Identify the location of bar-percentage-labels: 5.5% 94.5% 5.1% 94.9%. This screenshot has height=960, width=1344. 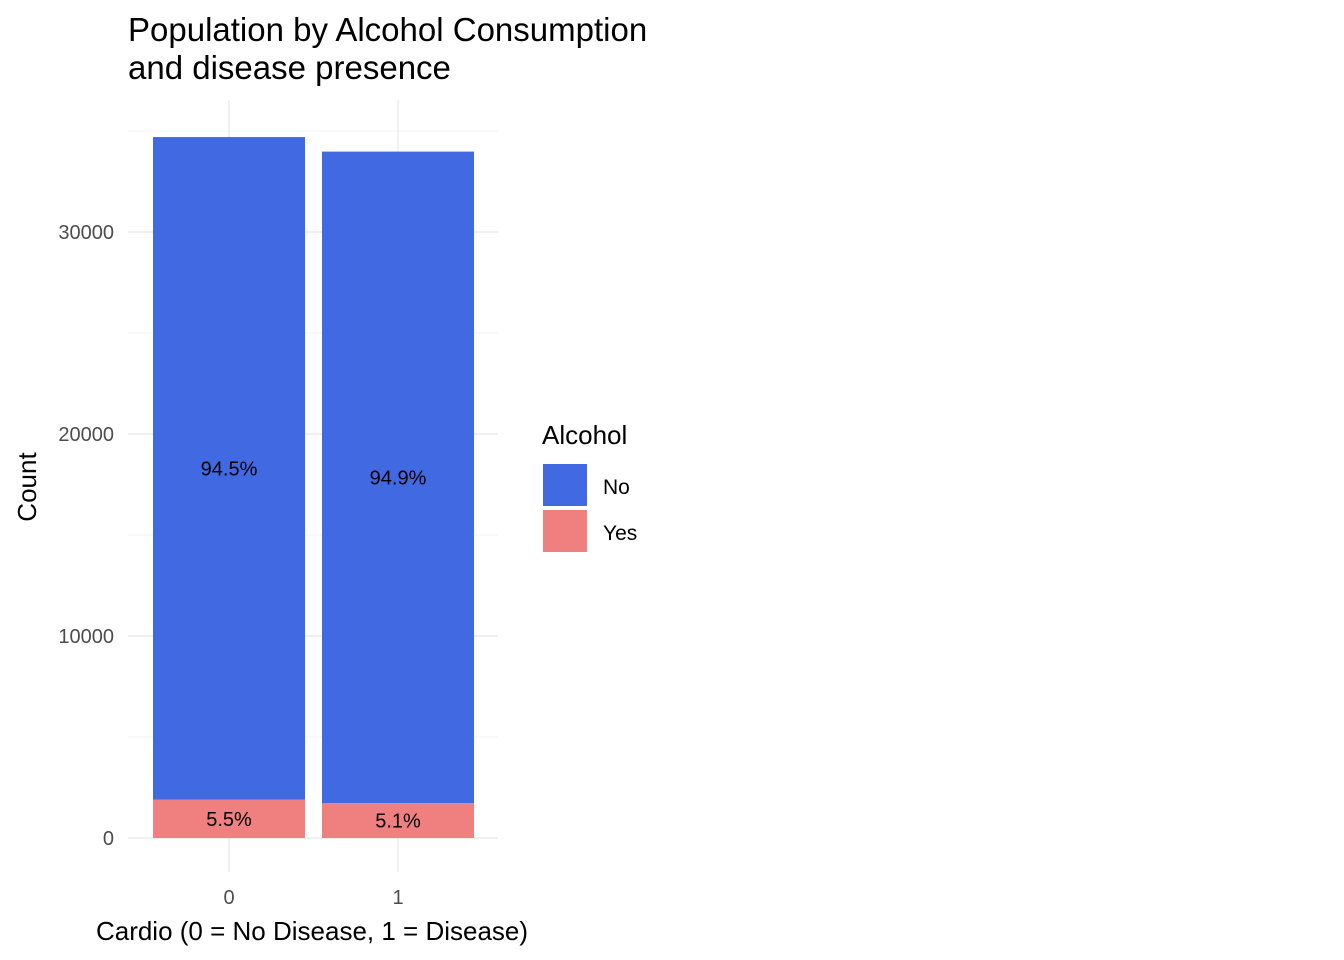
(314, 645).